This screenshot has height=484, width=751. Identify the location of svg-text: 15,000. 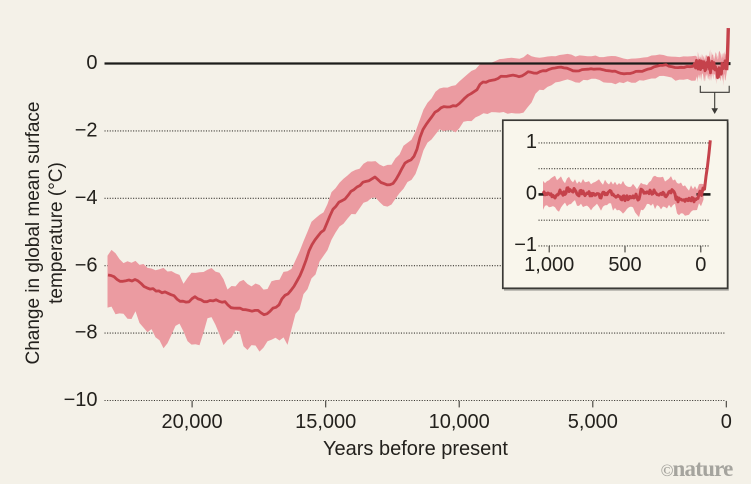
(325, 422).